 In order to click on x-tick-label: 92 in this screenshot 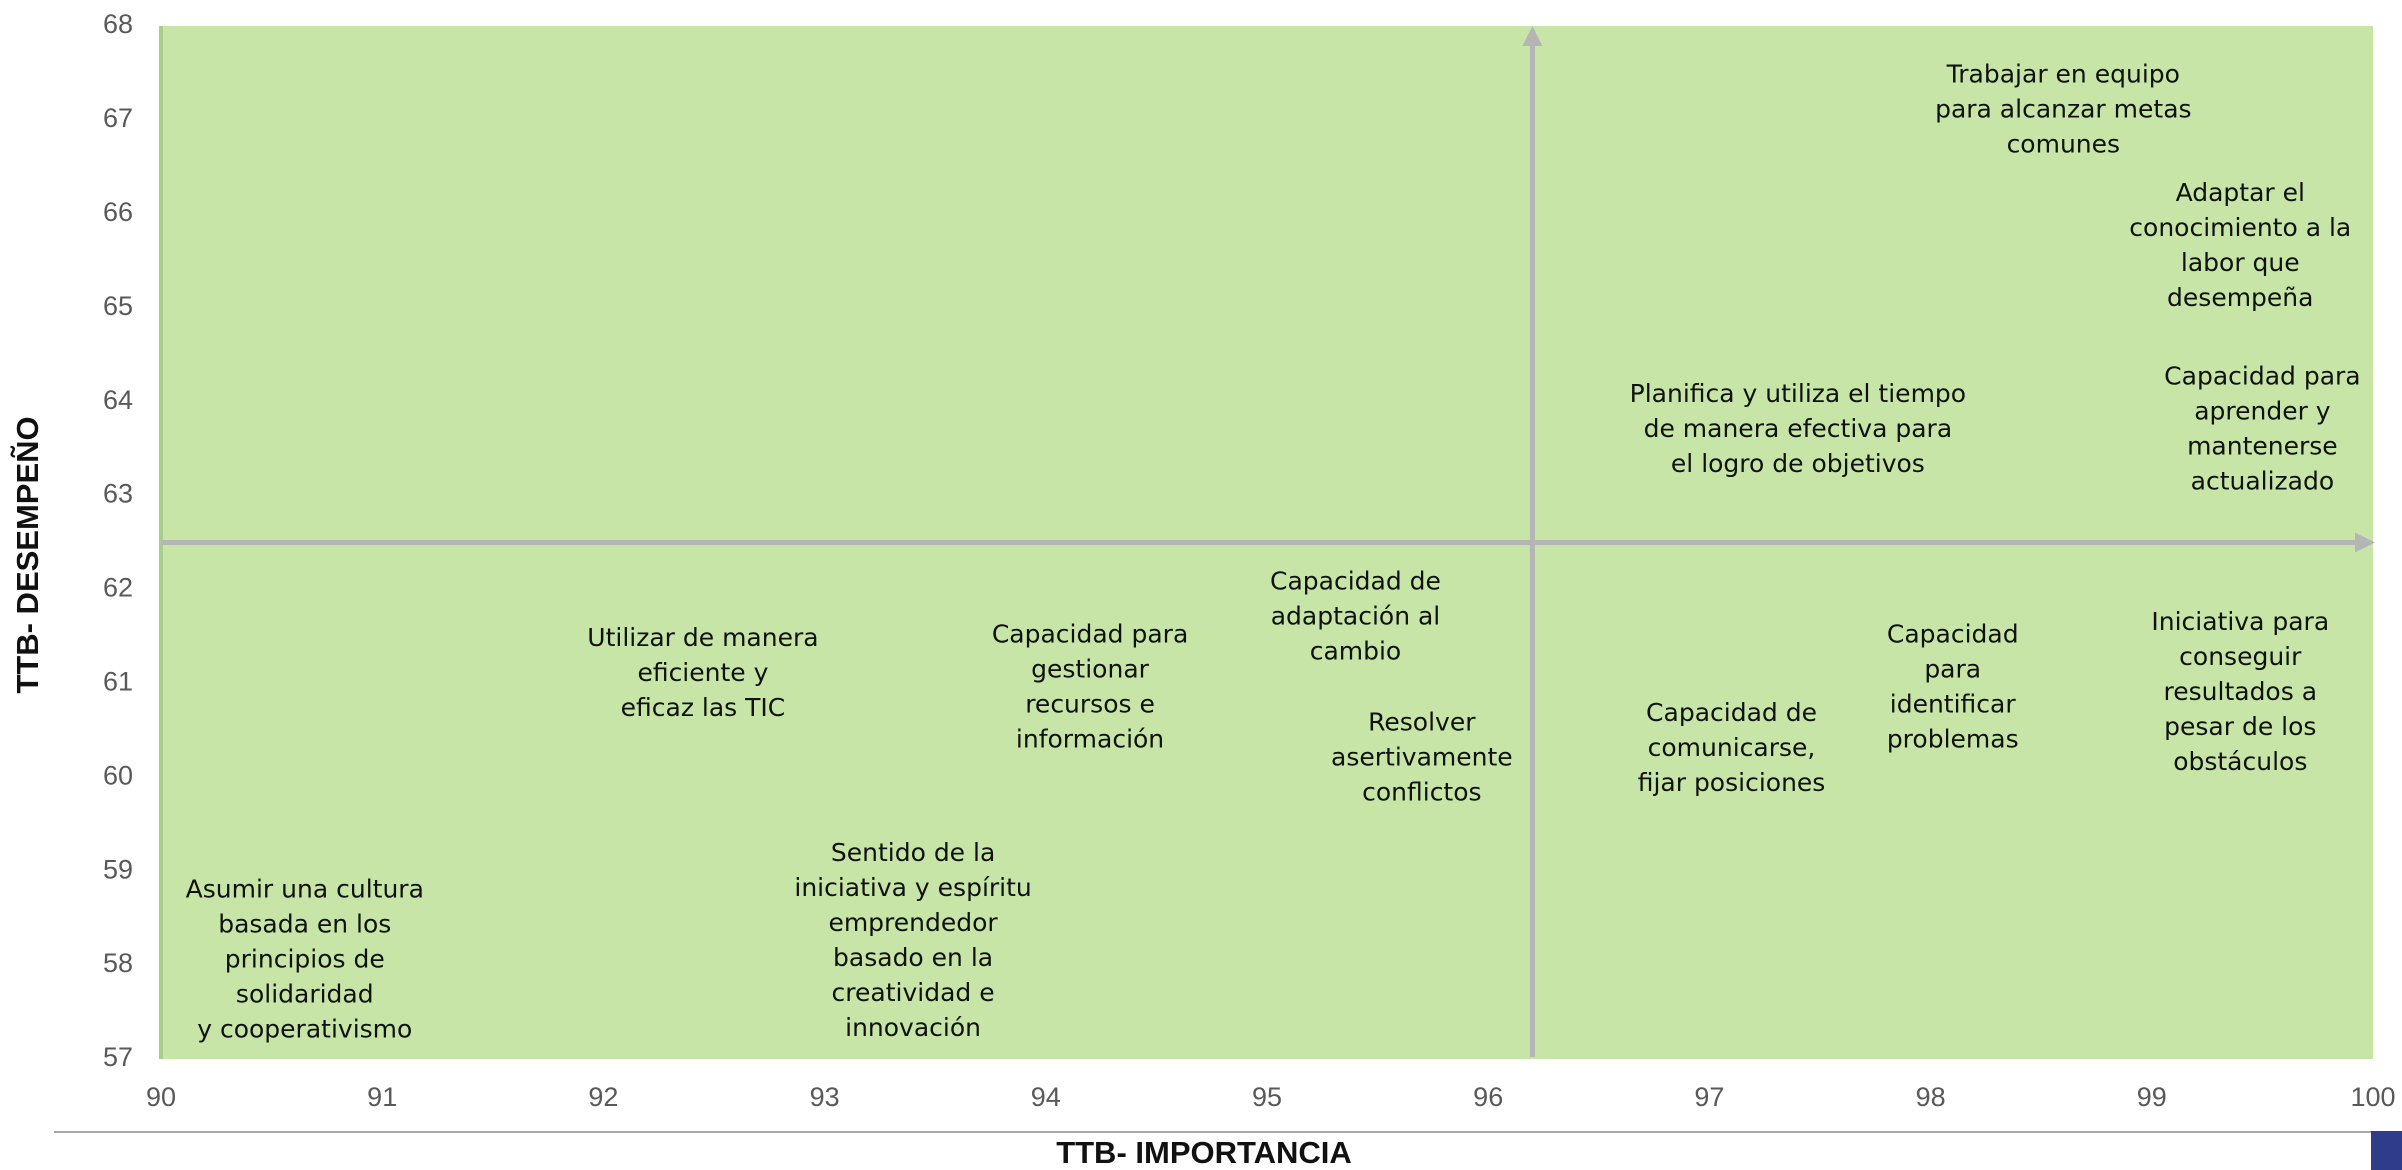, I will do `click(603, 1097)`.